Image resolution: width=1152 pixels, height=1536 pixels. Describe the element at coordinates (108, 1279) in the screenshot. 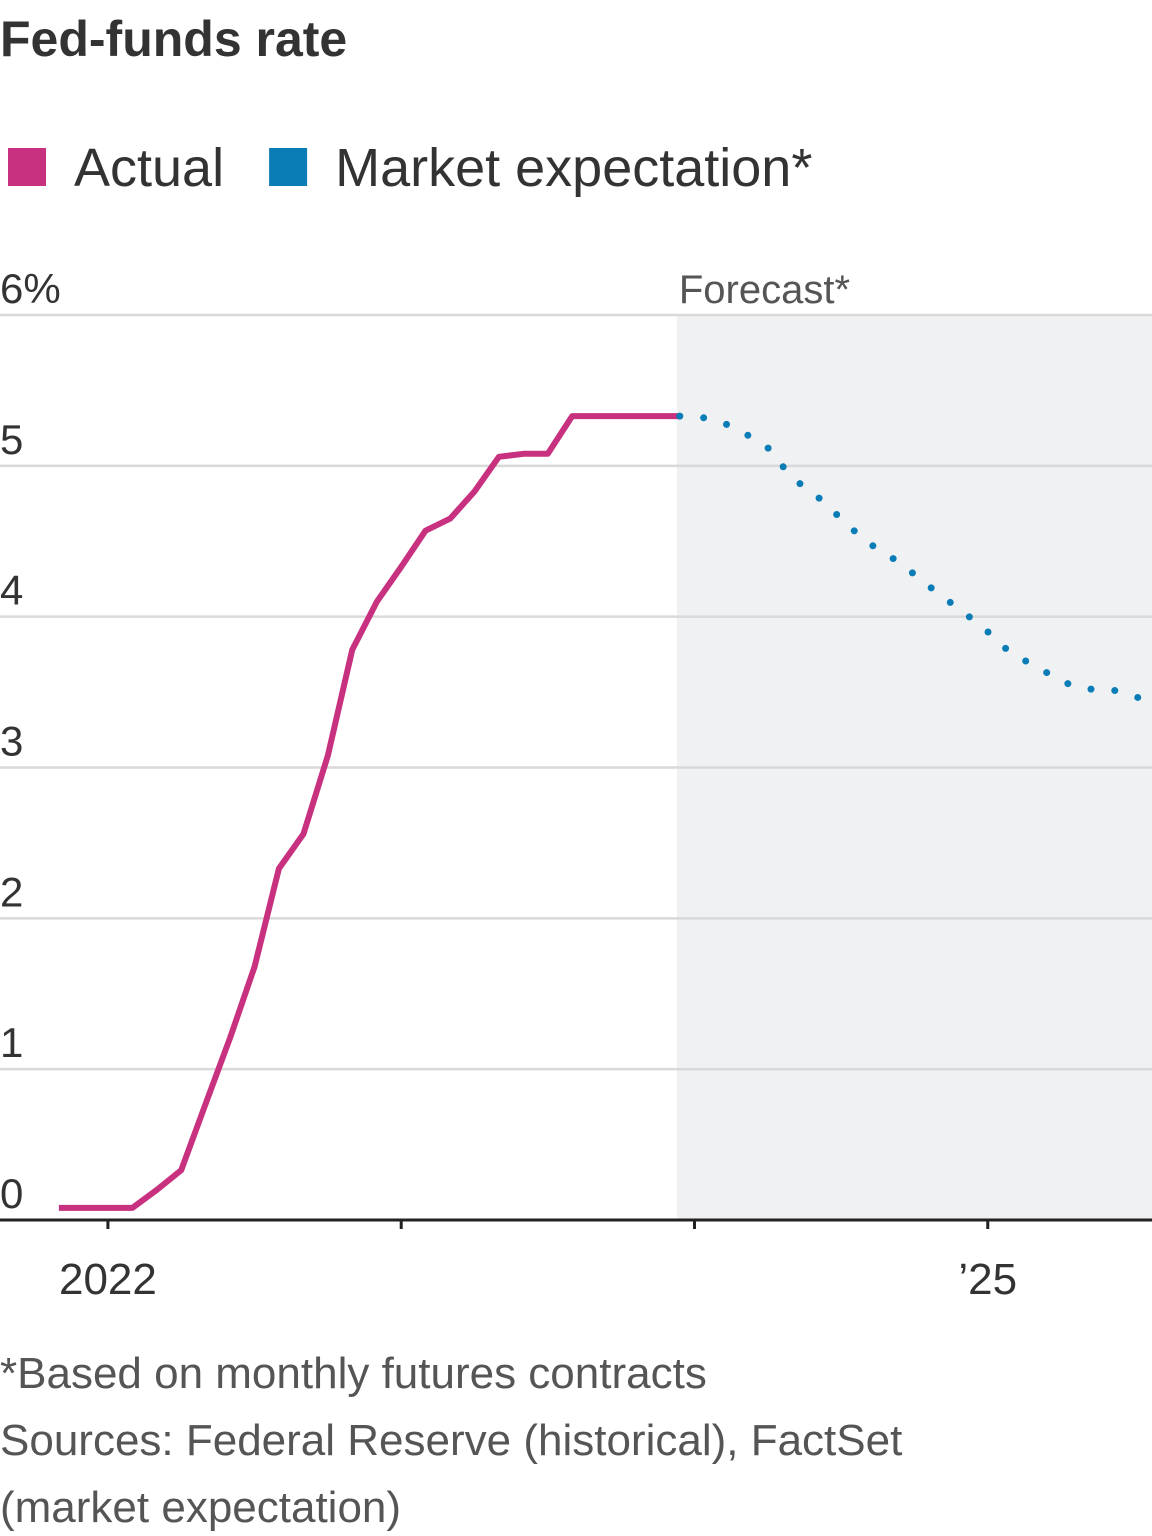

I see `x-tick-label: 2022` at that location.